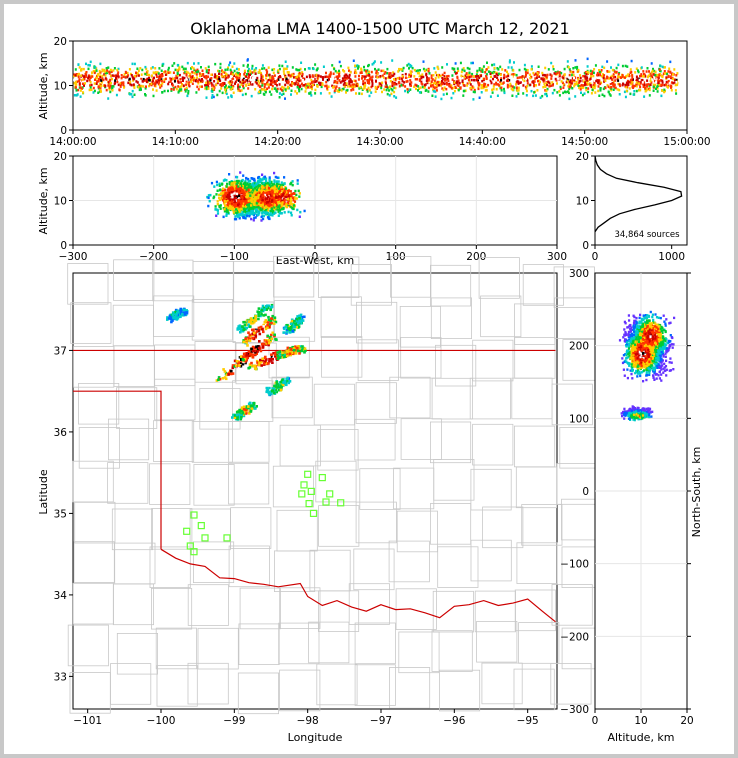 The width and height of the screenshot is (738, 758). Describe the element at coordinates (315, 200) in the screenshot. I see `east-west-sources` at that location.